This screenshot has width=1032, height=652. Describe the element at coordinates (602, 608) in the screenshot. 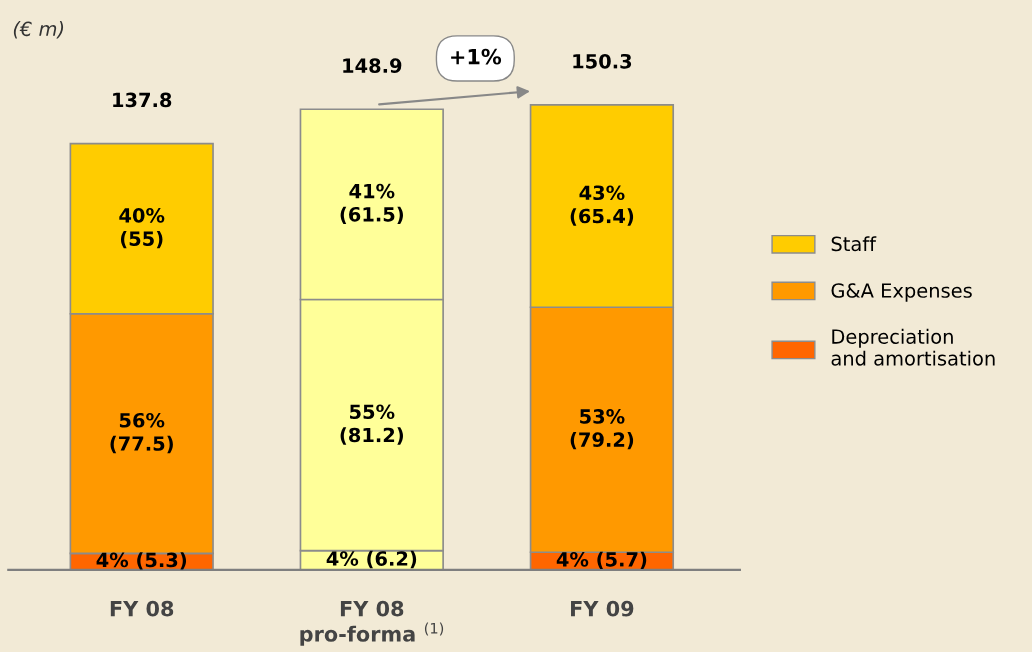

I see `x-tick-label: FY 09` at that location.